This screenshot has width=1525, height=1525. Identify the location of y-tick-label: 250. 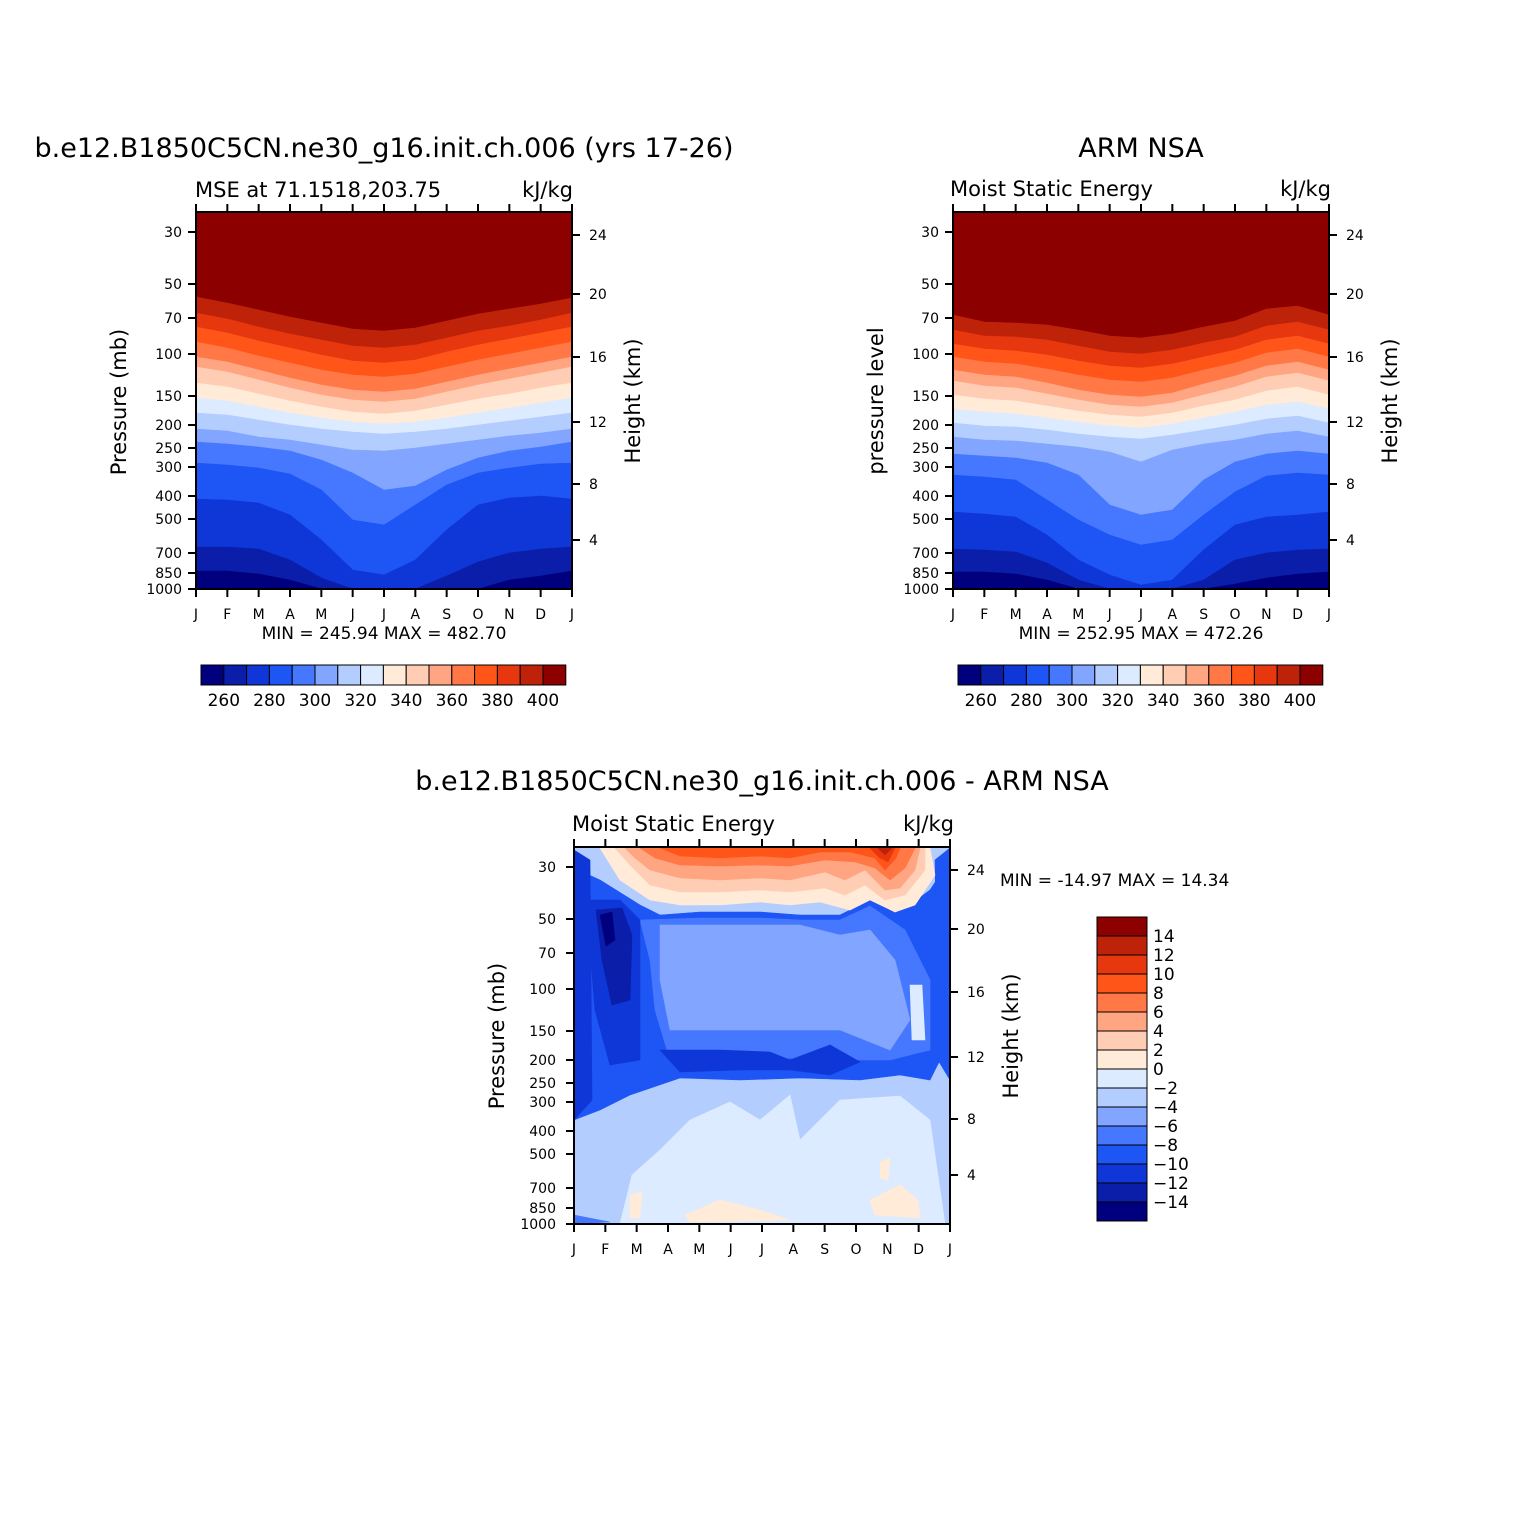
(168, 449).